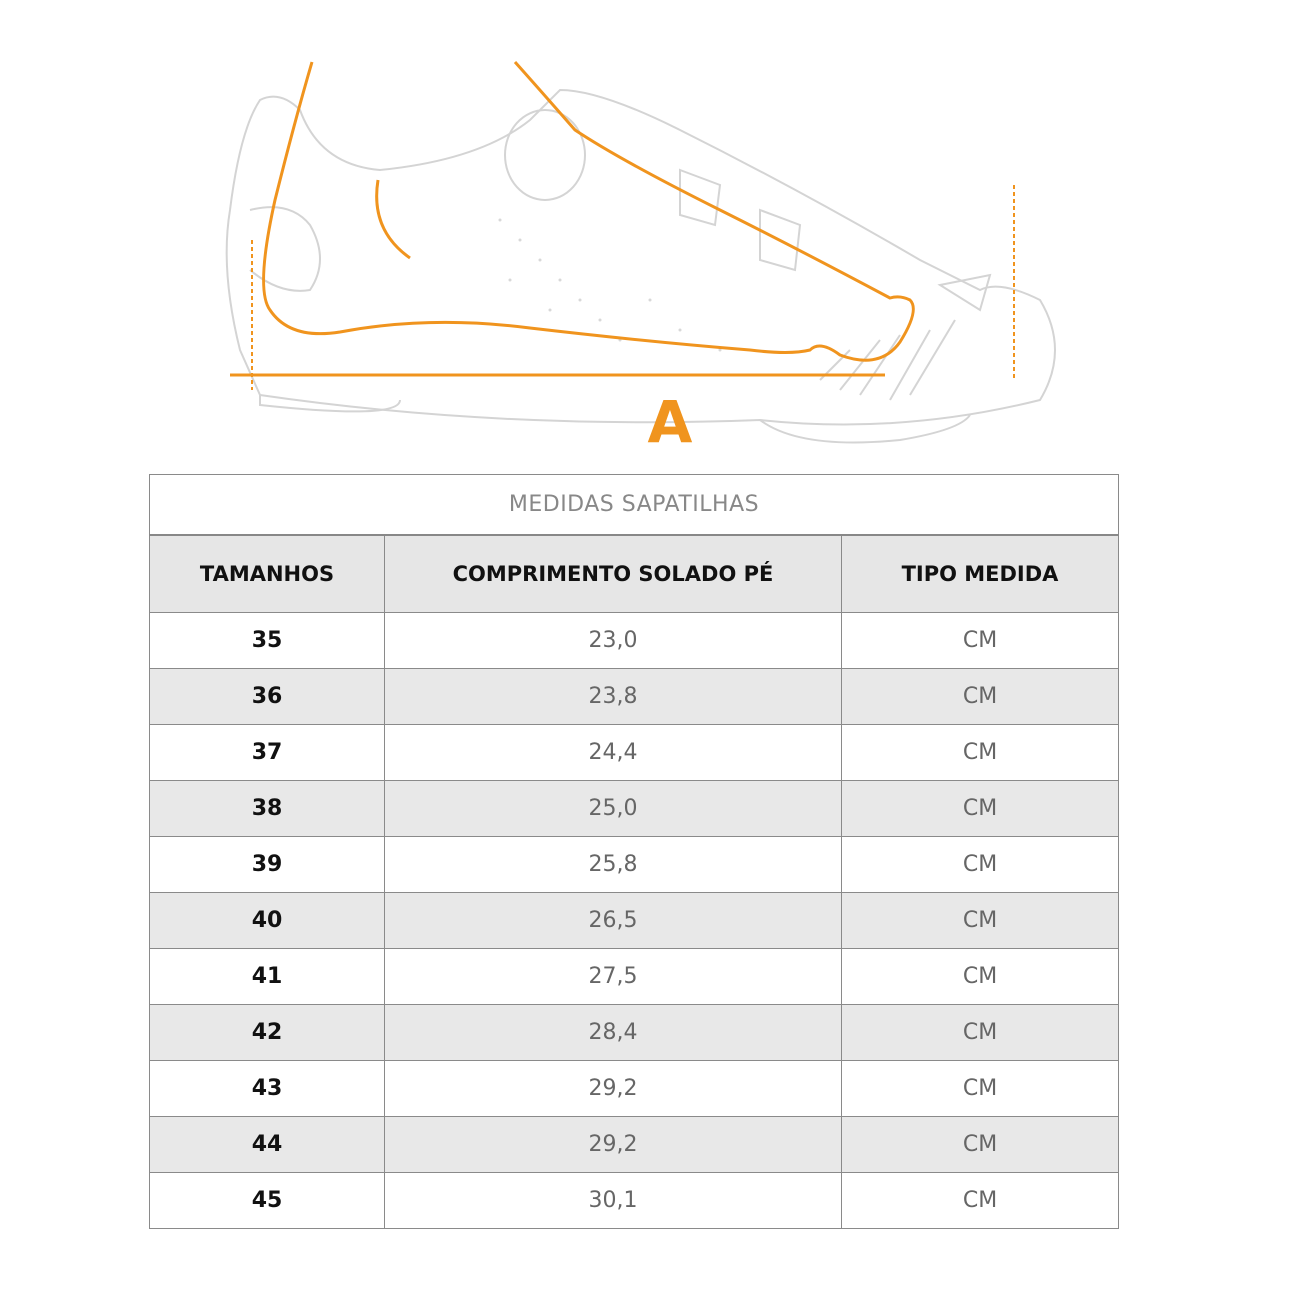  I want to click on table-row: 39 25,8 CM, so click(634, 864).